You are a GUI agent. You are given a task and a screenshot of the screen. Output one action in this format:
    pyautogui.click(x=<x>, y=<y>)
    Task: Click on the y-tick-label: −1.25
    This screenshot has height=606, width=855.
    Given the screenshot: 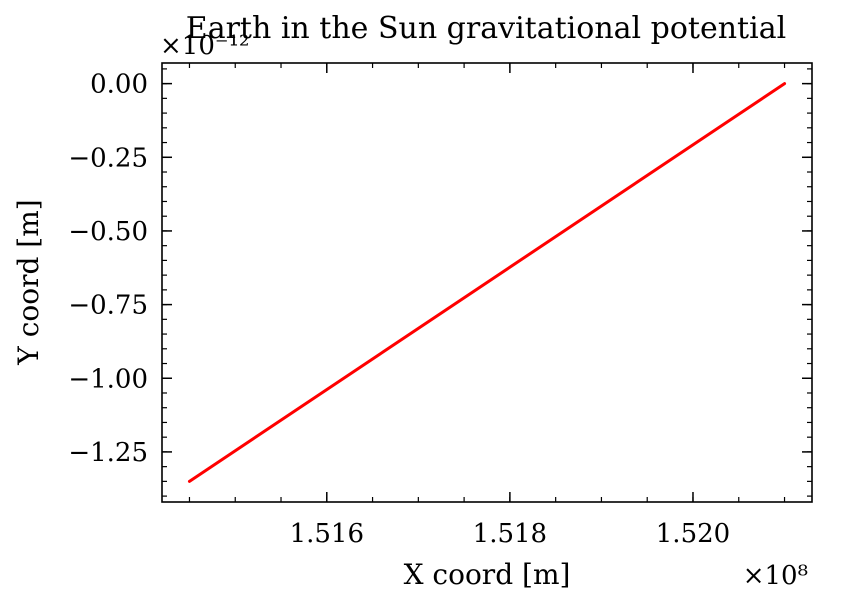 What is the action you would take?
    pyautogui.click(x=108, y=453)
    